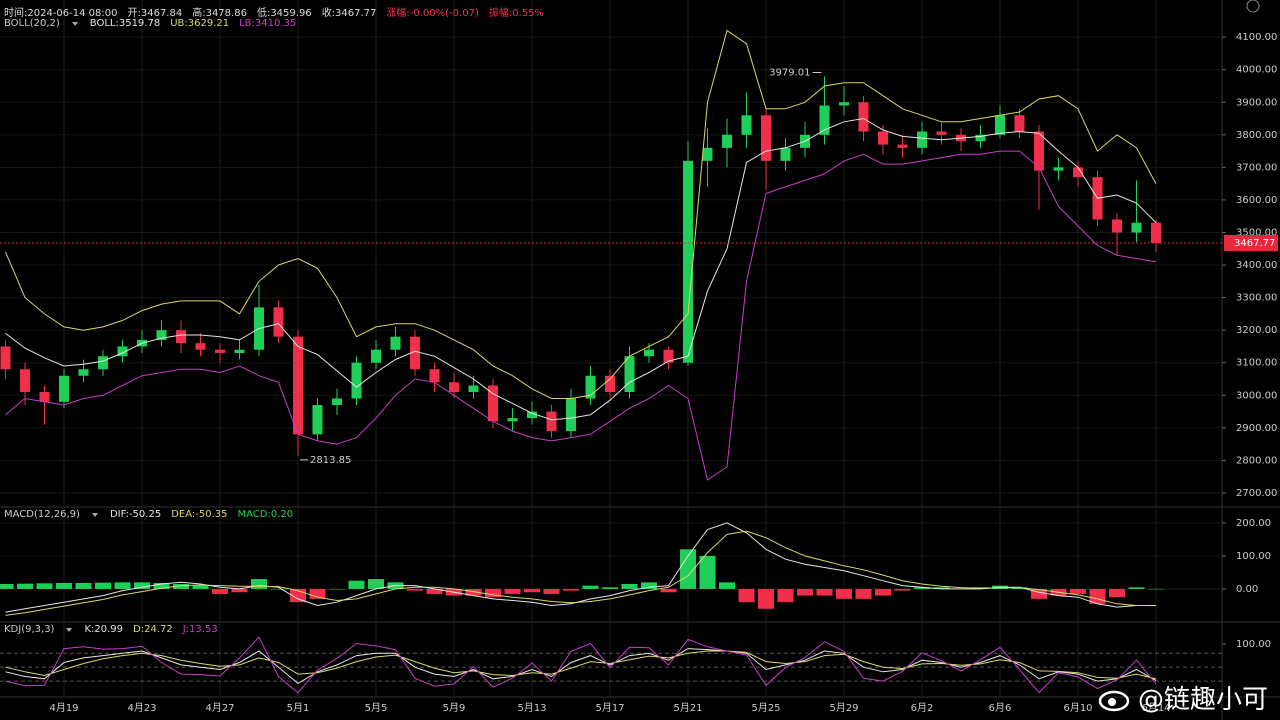  What do you see at coordinates (765, 708) in the screenshot?
I see `x-tick-label: 5月25` at bounding box center [765, 708].